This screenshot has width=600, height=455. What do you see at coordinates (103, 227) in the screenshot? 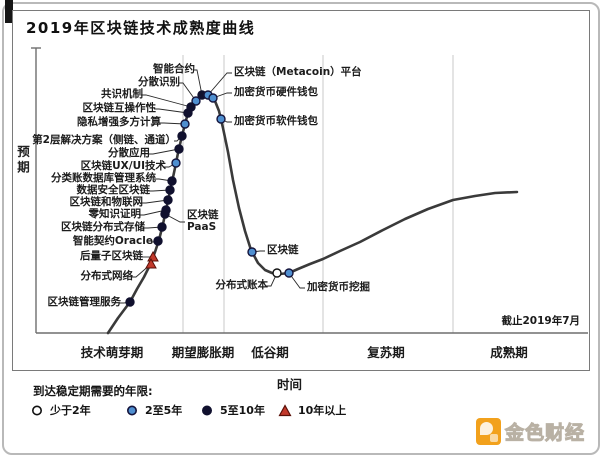
I see `tech-item-label: 区块链分布式存储` at bounding box center [103, 227].